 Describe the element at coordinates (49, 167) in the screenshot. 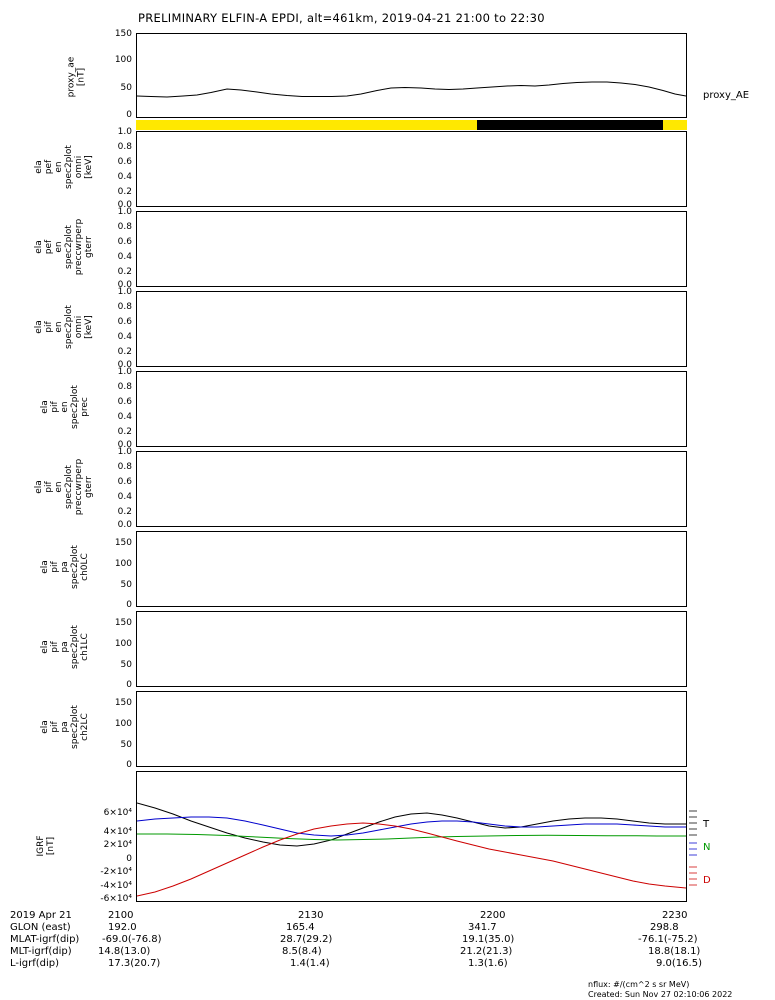

I see `ylabel-p2-l2: pef` at that location.